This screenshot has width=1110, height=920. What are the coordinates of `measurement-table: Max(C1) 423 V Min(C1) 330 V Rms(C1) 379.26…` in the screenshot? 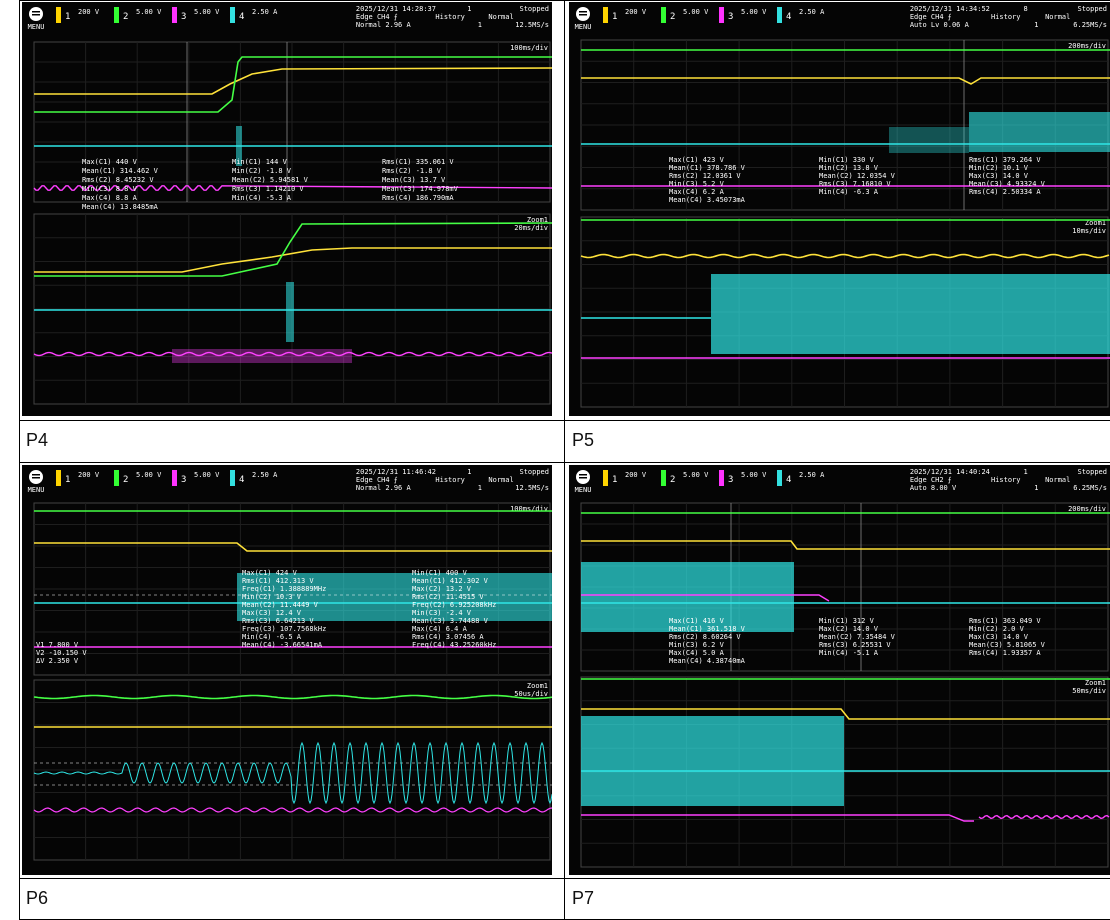 It's located at (857, 180).